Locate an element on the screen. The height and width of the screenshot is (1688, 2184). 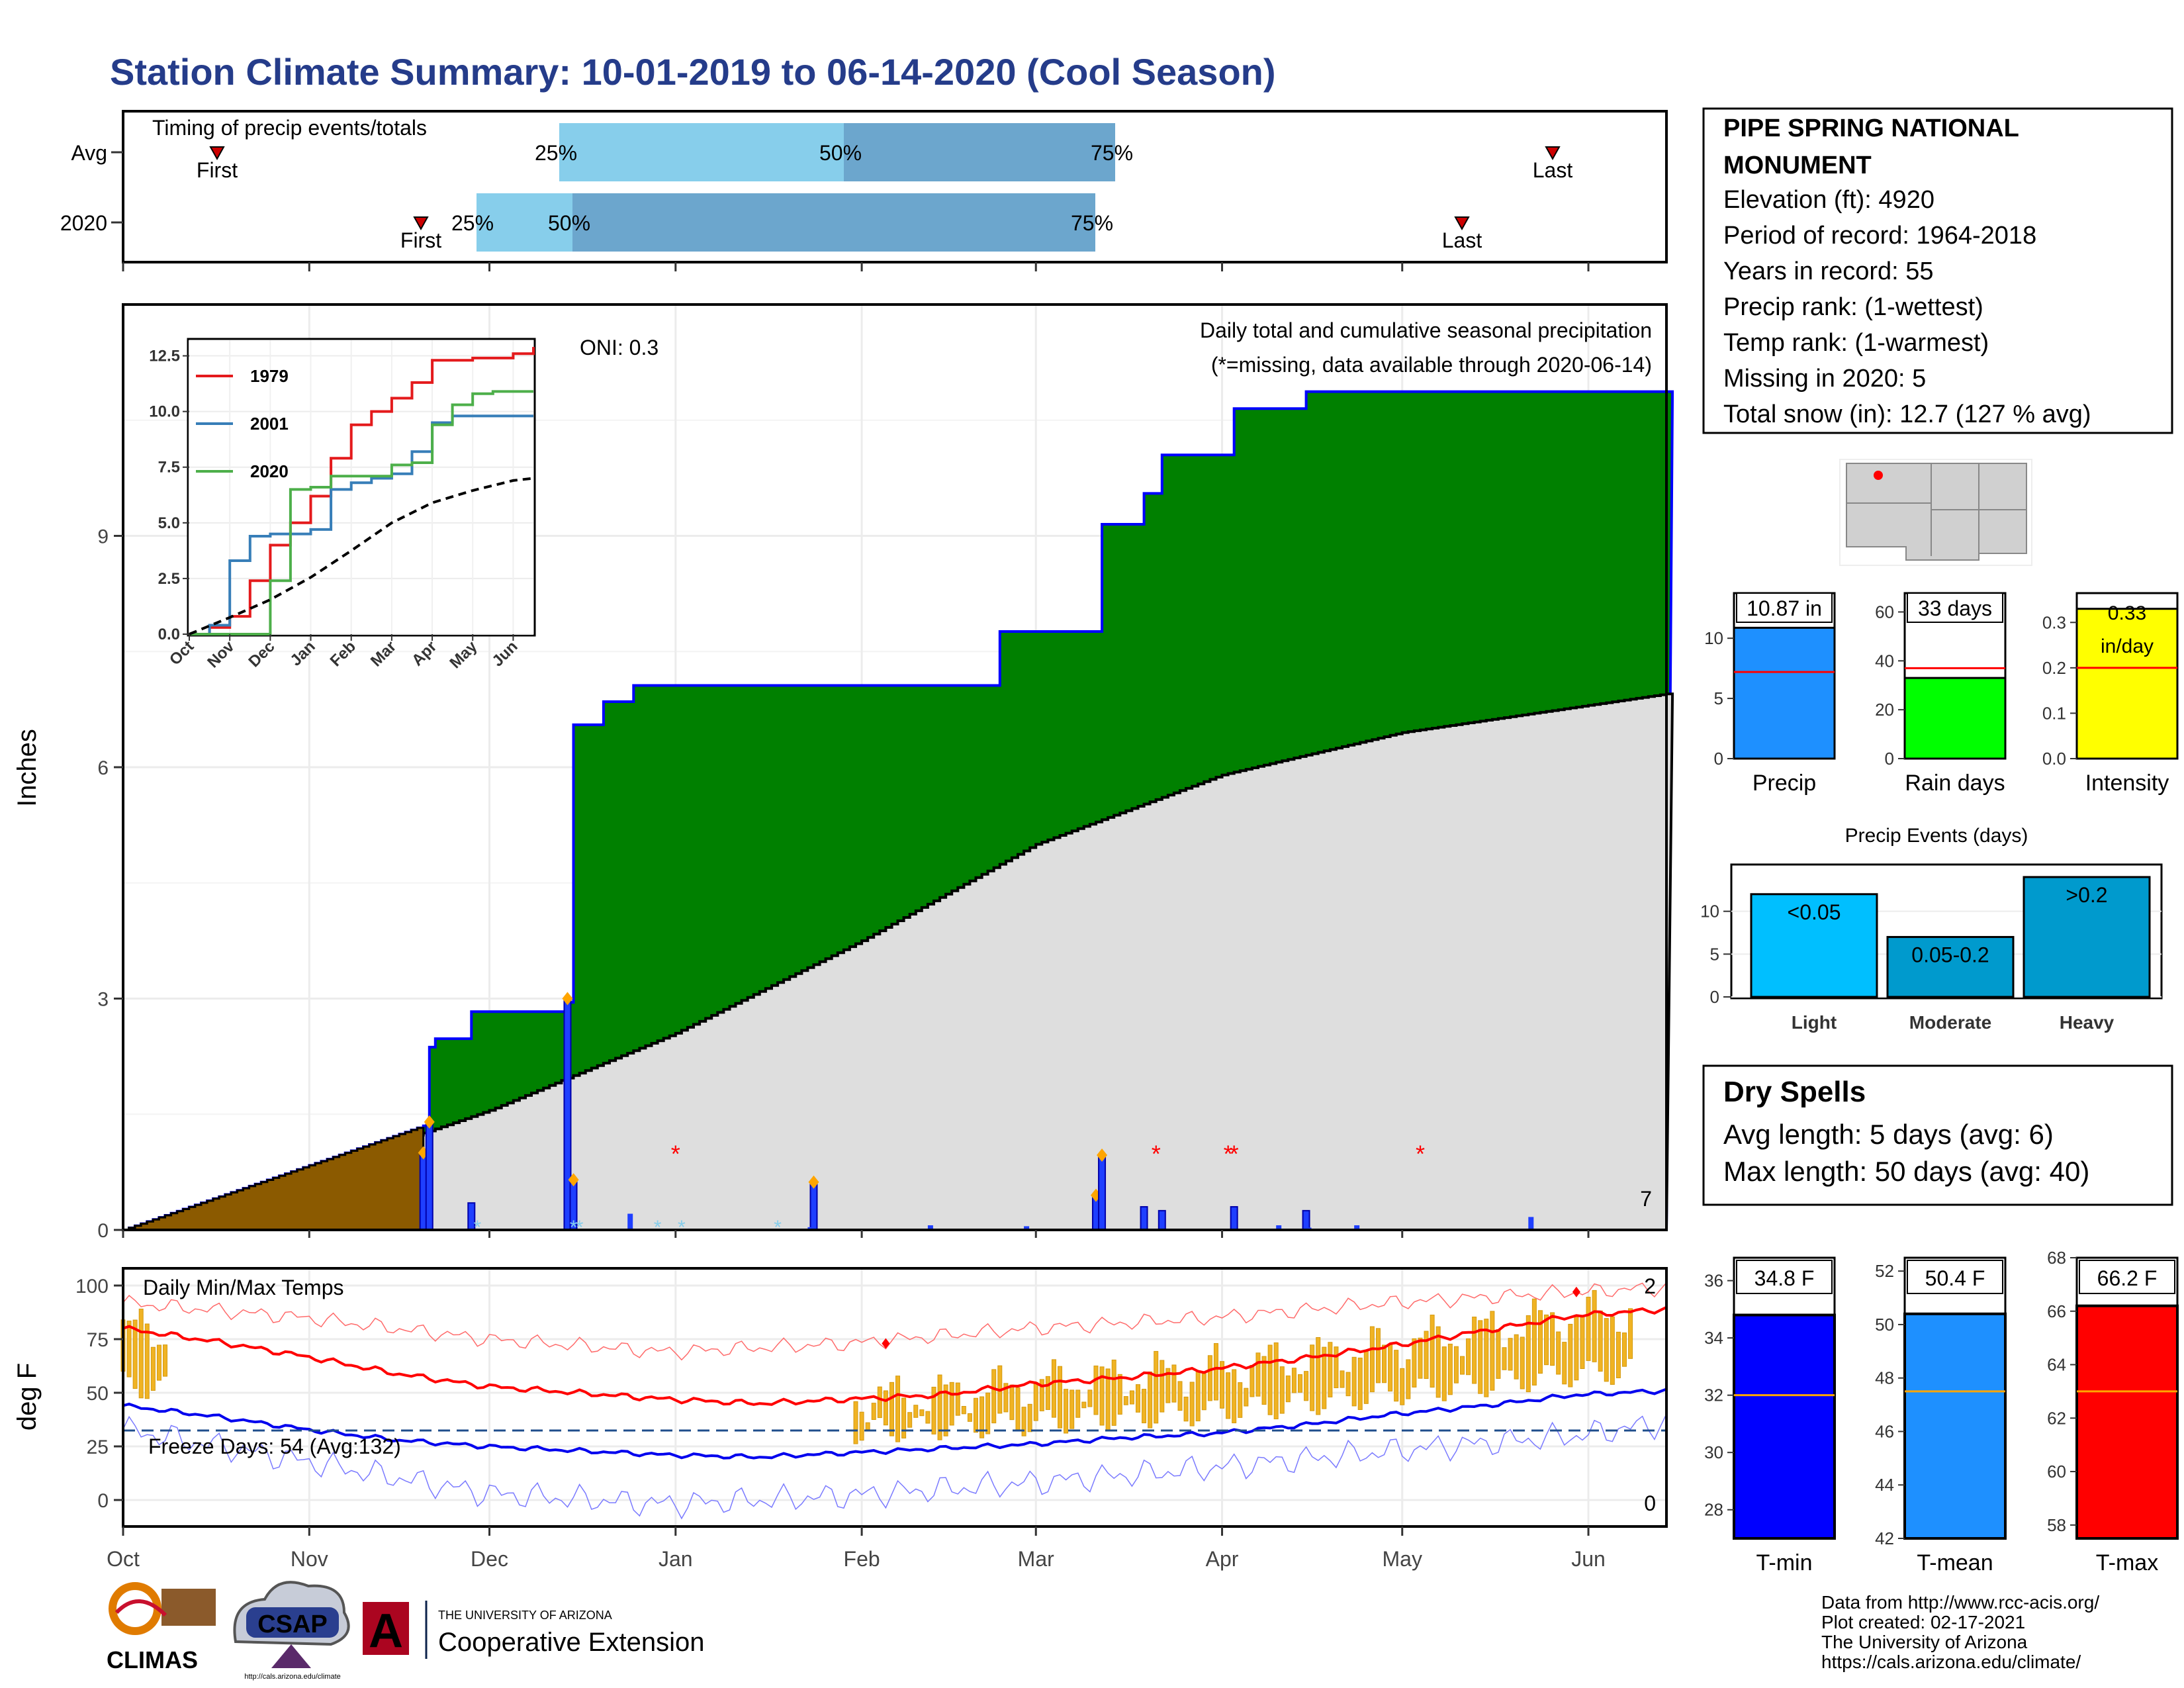
station-elev: Elevation (ft): 4920 is located at coordinates (1829, 200).